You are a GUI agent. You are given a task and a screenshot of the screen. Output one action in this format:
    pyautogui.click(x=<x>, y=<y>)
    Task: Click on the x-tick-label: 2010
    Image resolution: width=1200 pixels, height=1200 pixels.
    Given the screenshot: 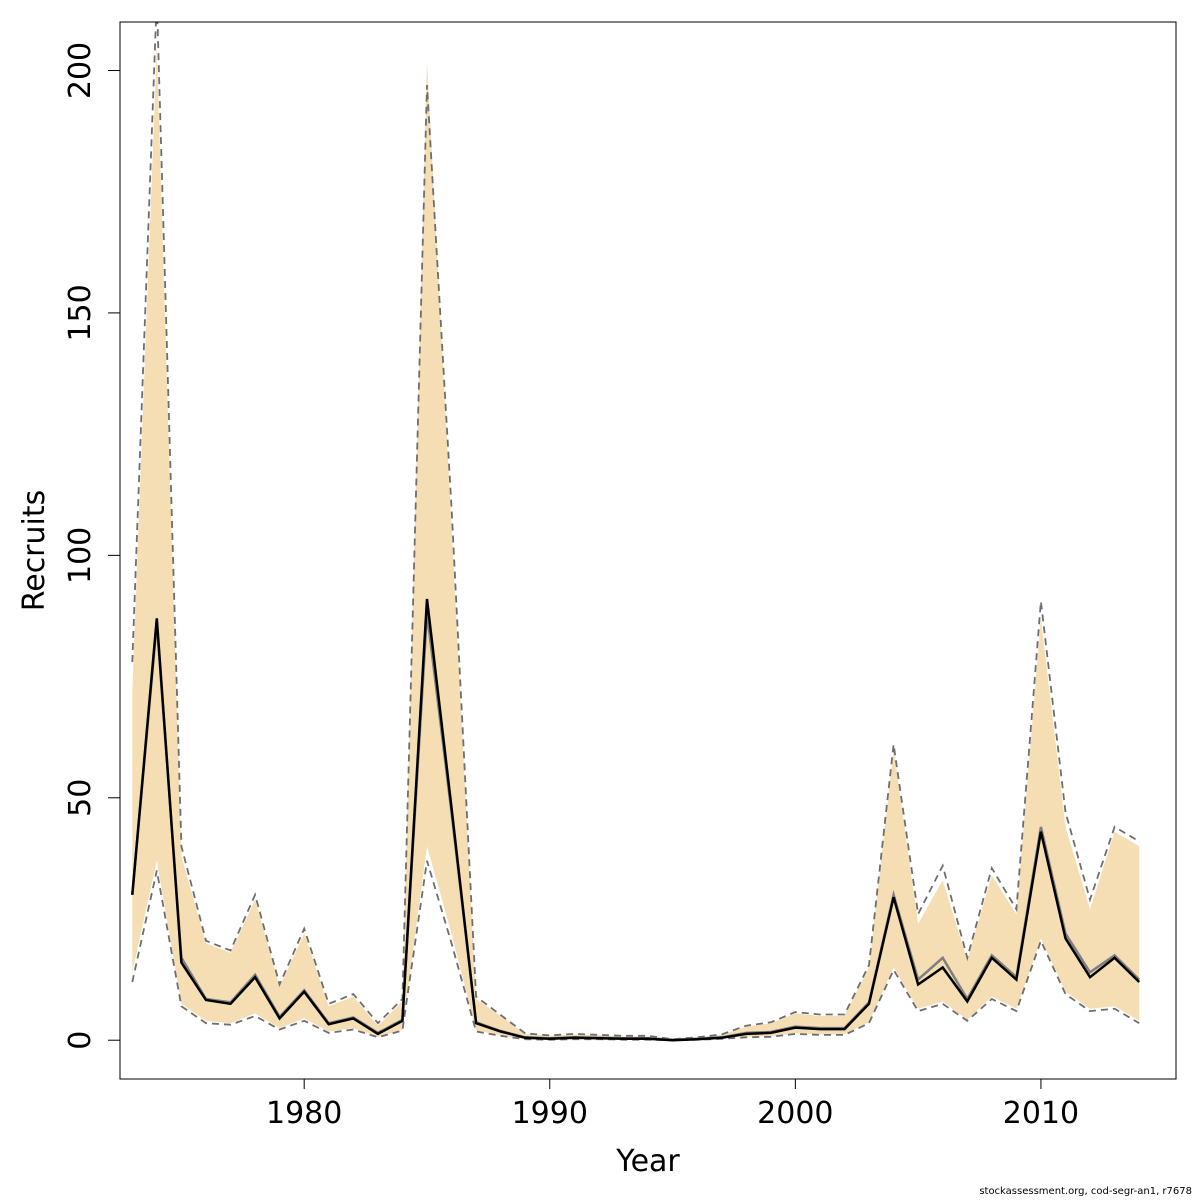 What is the action you would take?
    pyautogui.click(x=1041, y=1113)
    